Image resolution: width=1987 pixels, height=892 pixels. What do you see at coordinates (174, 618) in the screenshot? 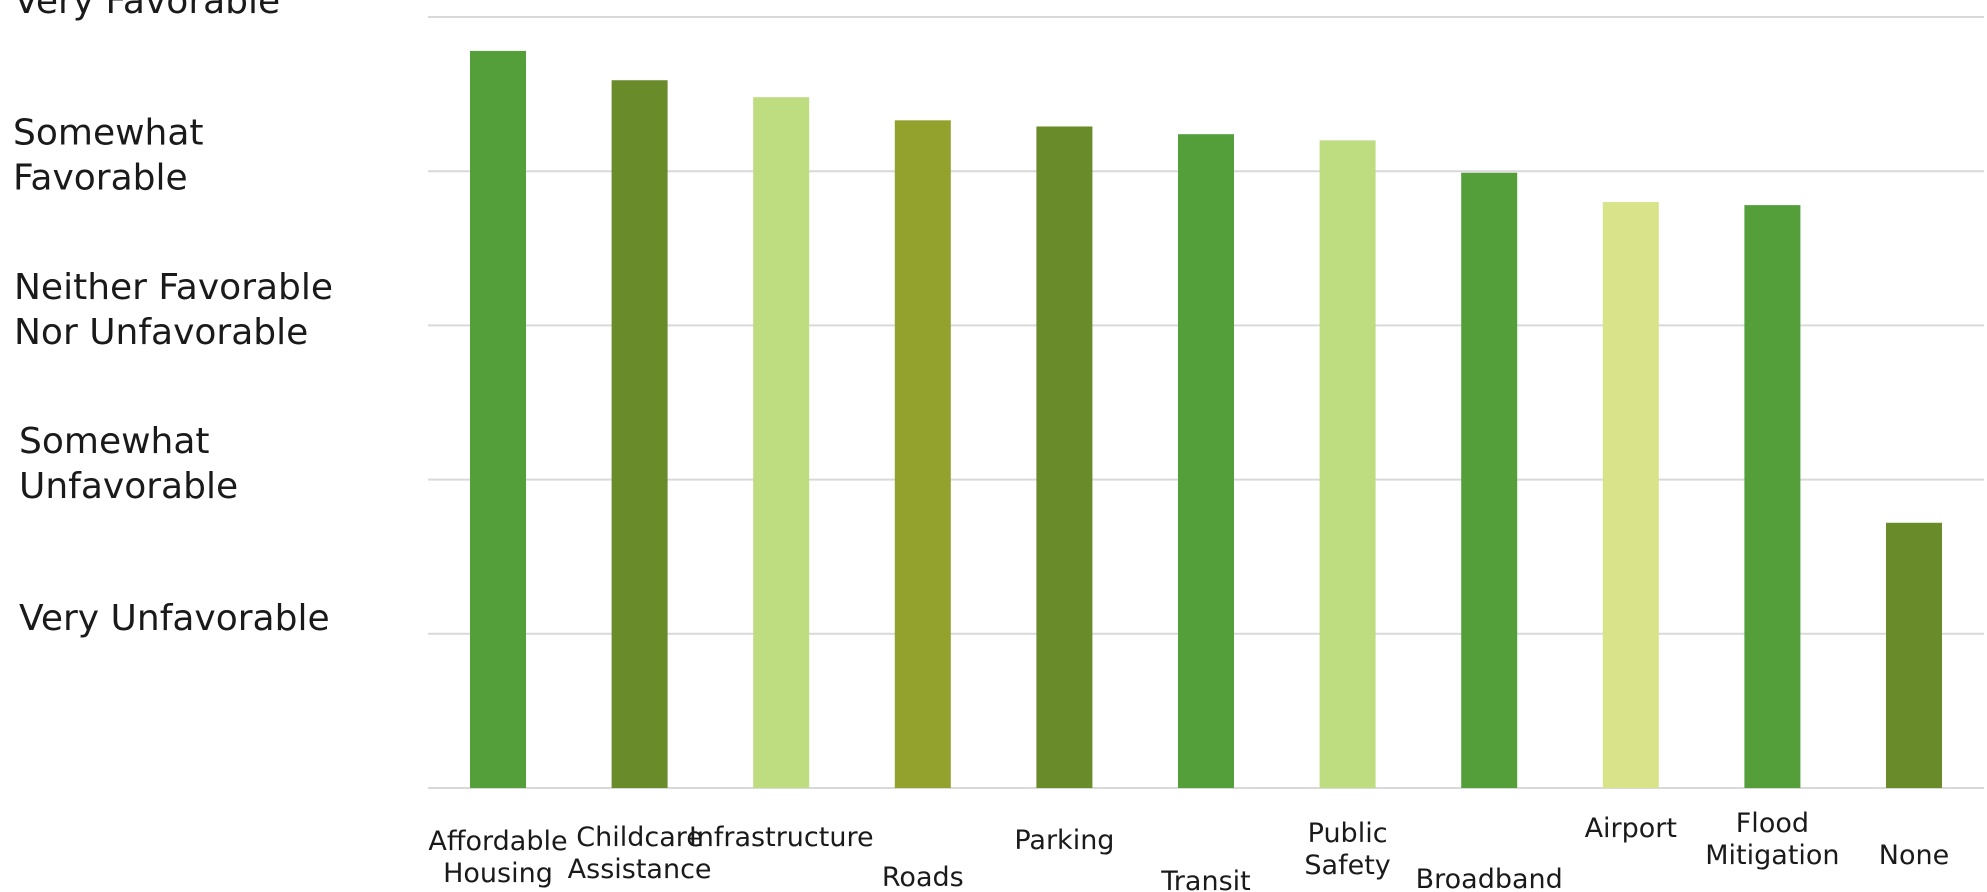
I see `y-tick-label: Very Unfavorable` at bounding box center [174, 618].